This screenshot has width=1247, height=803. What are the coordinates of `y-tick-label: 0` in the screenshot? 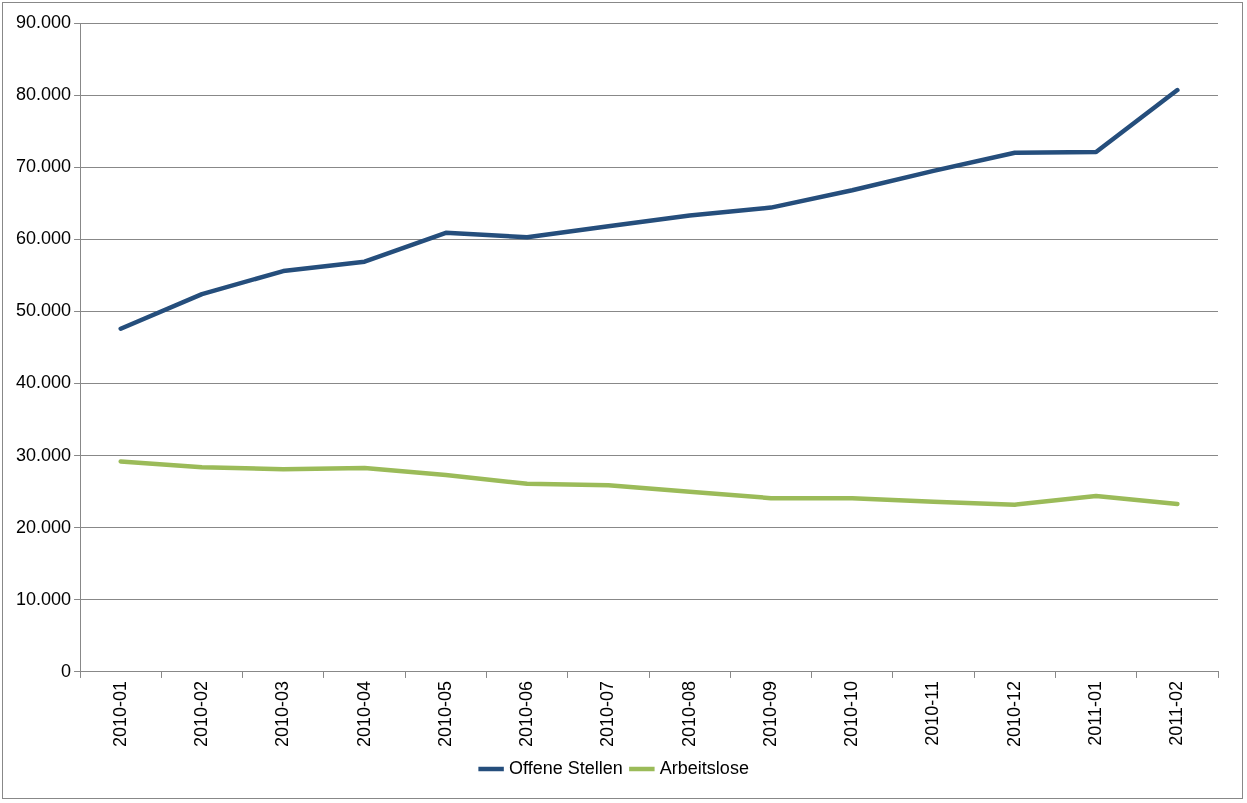 It's located at (66, 670).